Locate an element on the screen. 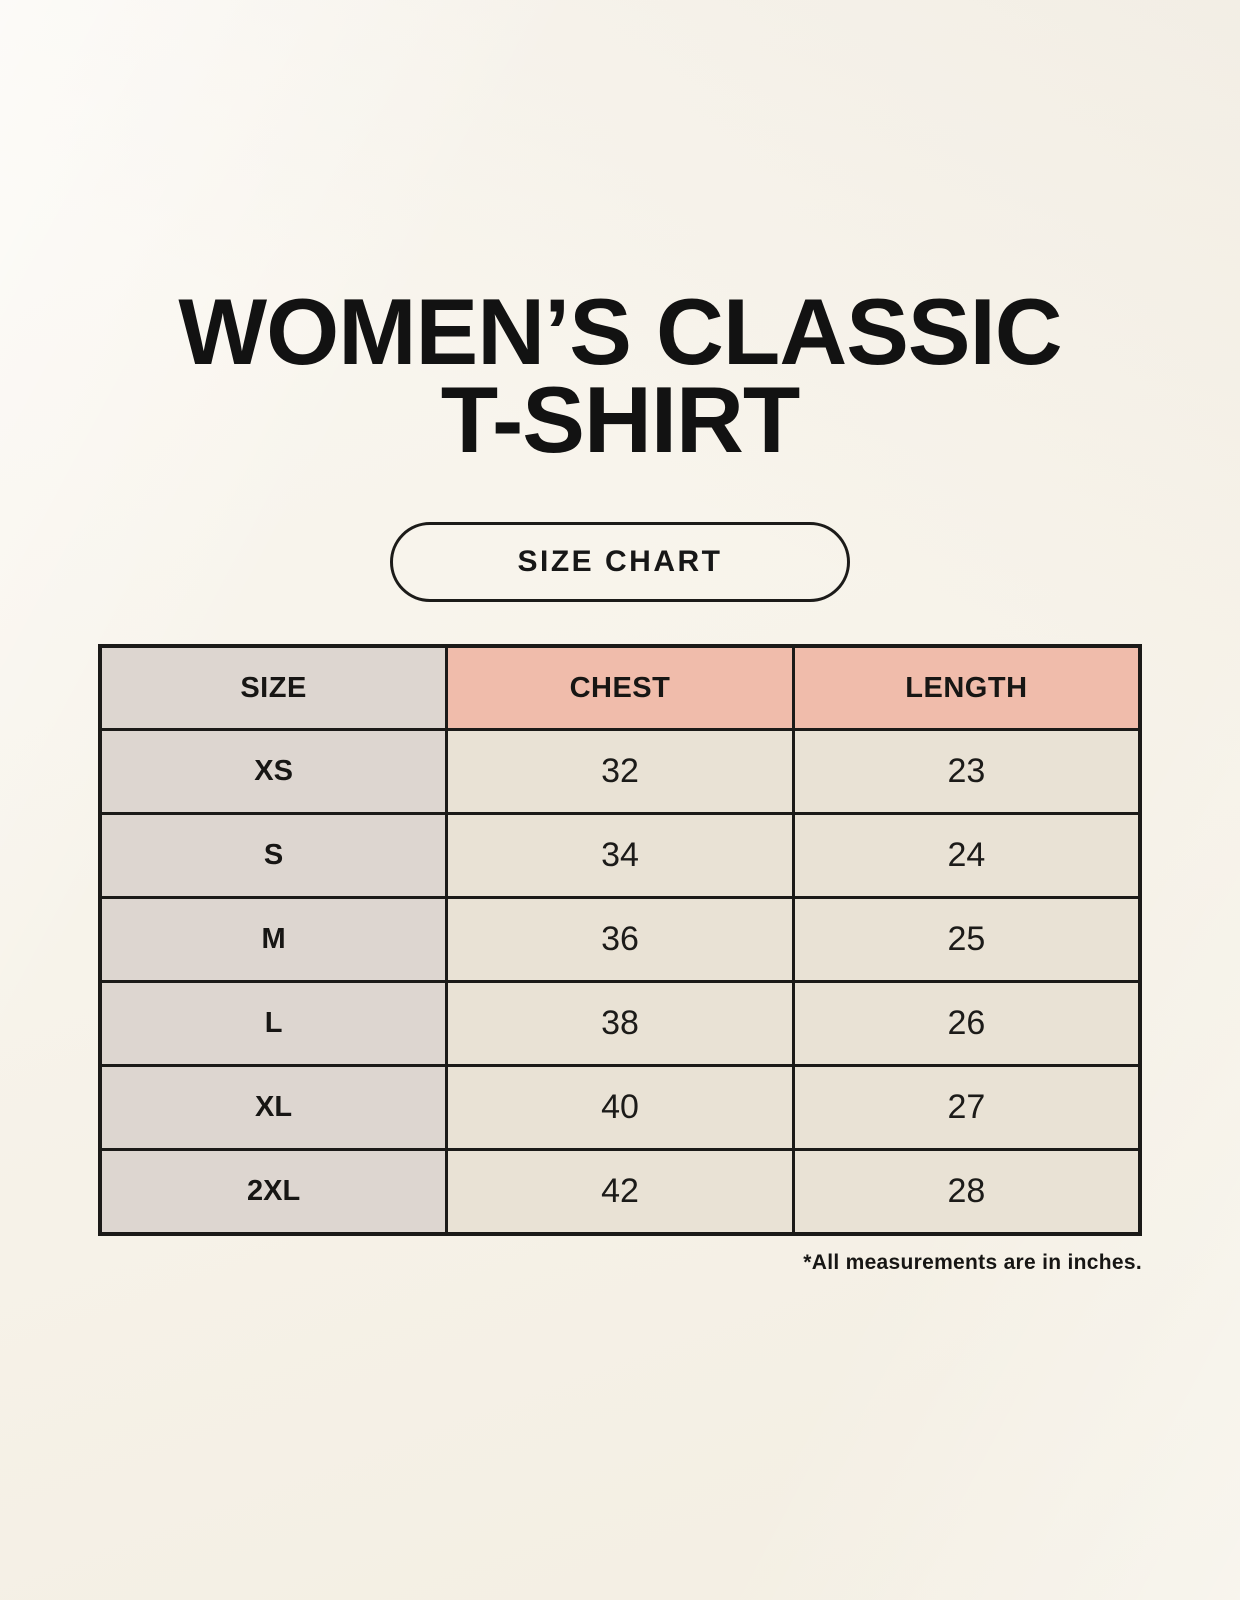 Image resolution: width=1240 pixels, height=1600 pixels. length-value-cell: 26 is located at coordinates (966, 1024).